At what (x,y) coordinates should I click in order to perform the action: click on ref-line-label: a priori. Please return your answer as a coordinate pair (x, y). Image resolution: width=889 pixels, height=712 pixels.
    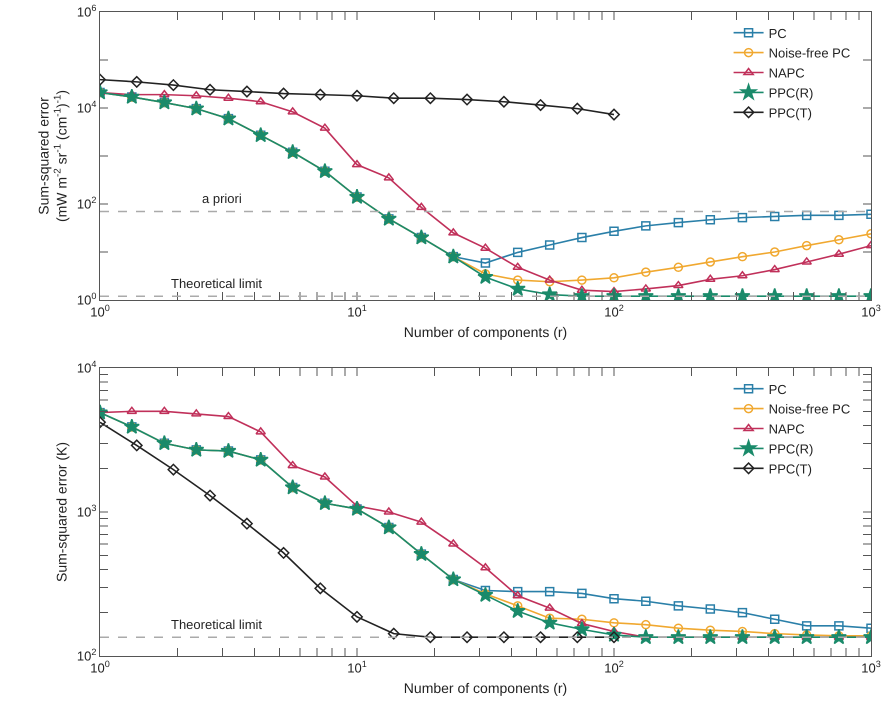
    Looking at the image, I should click on (222, 198).